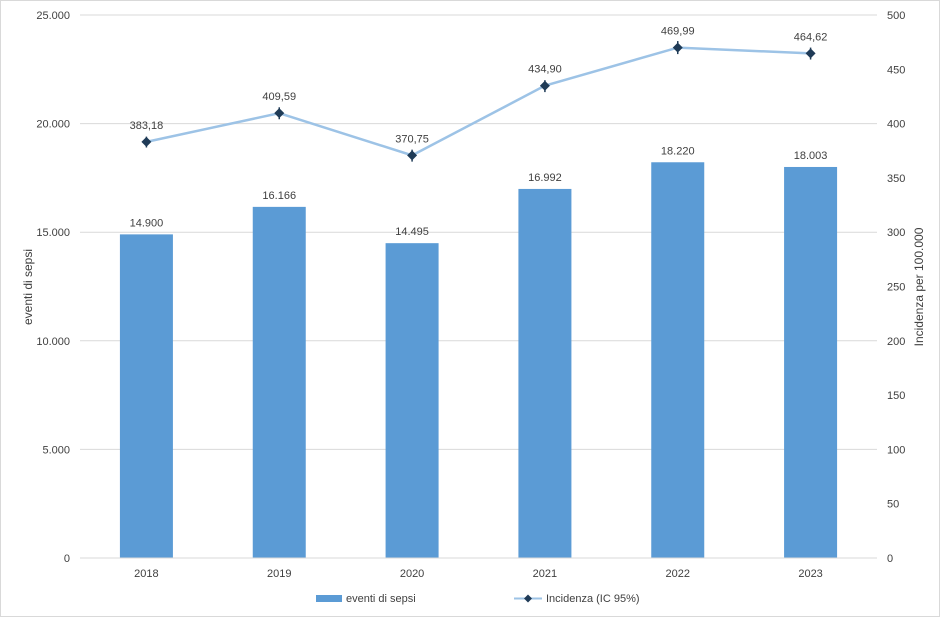  Describe the element at coordinates (593, 599) in the screenshot. I see `legend-label-line: Incidenza (IC 95%)` at that location.